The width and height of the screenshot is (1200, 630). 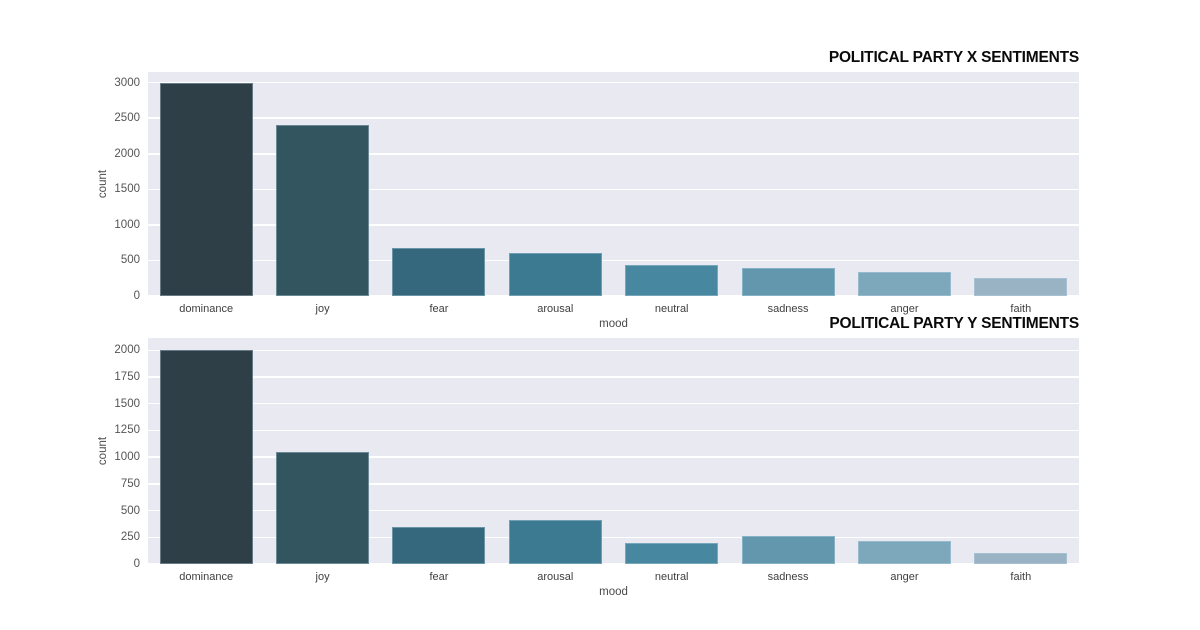 I want to click on y-tick-label: 3000, so click(x=127, y=82).